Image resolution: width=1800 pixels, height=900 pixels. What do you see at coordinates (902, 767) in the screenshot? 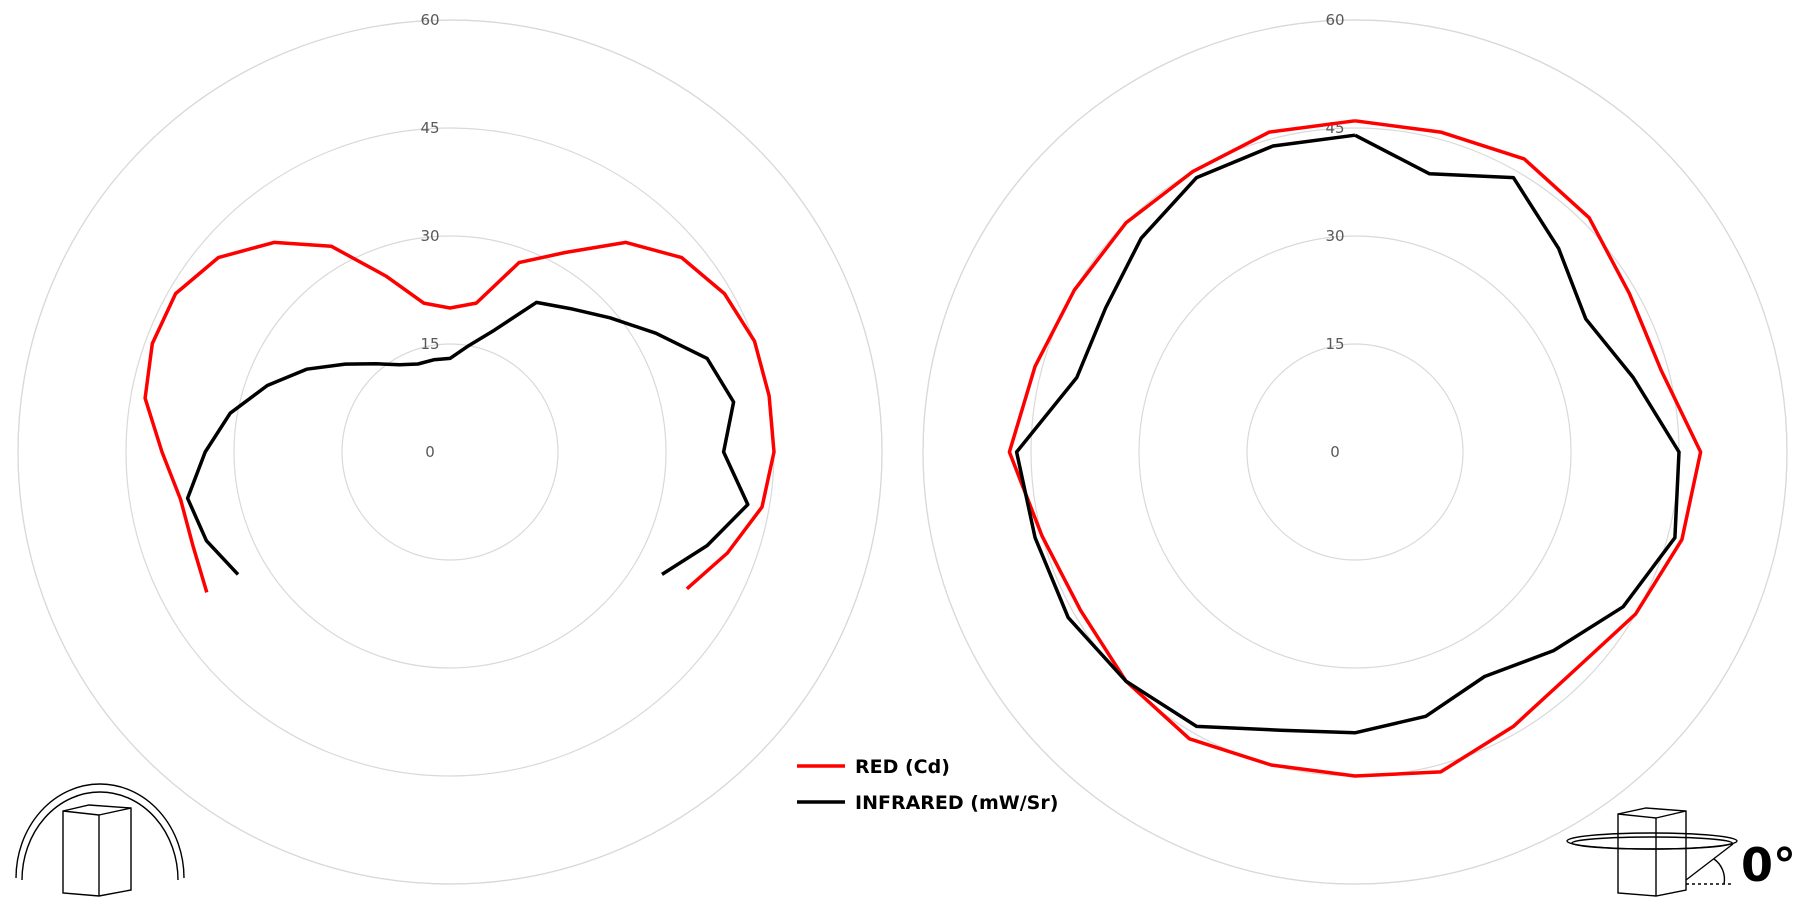
I see `legend-label-red: RED (Cd)` at bounding box center [902, 767].